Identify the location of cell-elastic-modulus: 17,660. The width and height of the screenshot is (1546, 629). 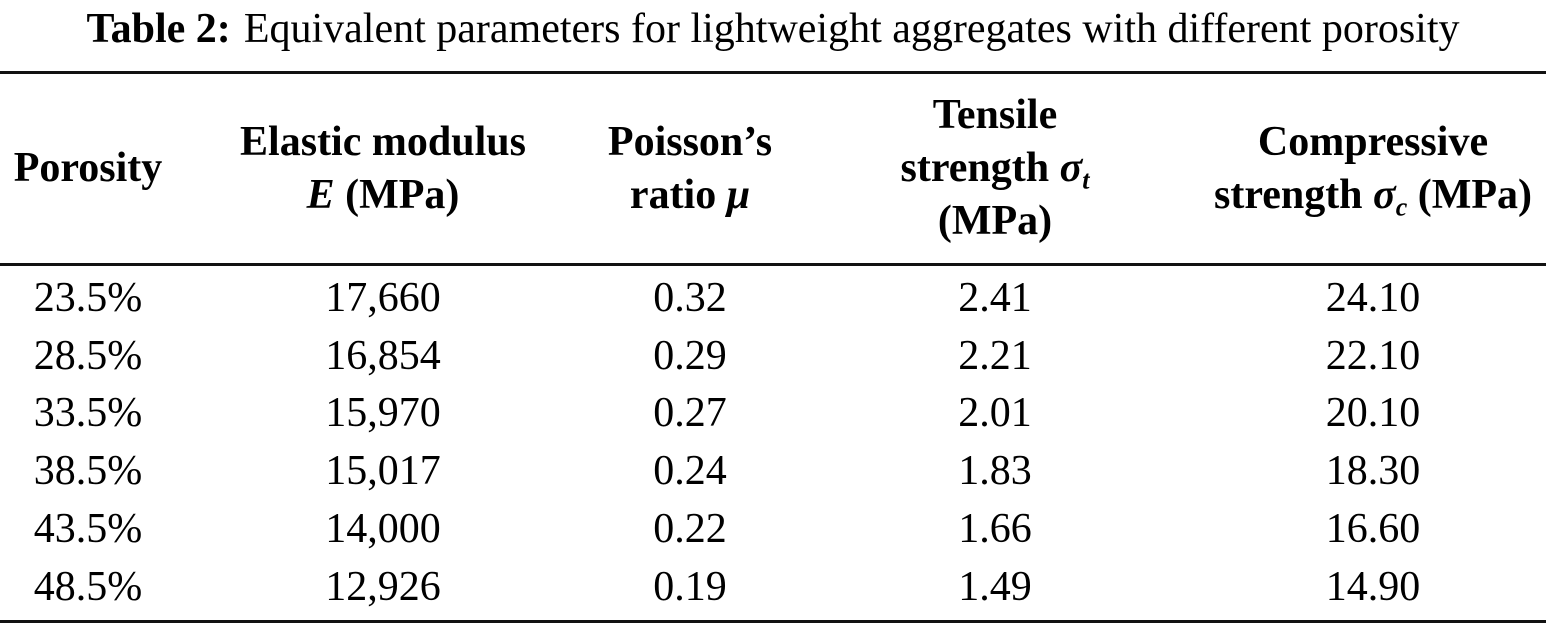
(383, 297).